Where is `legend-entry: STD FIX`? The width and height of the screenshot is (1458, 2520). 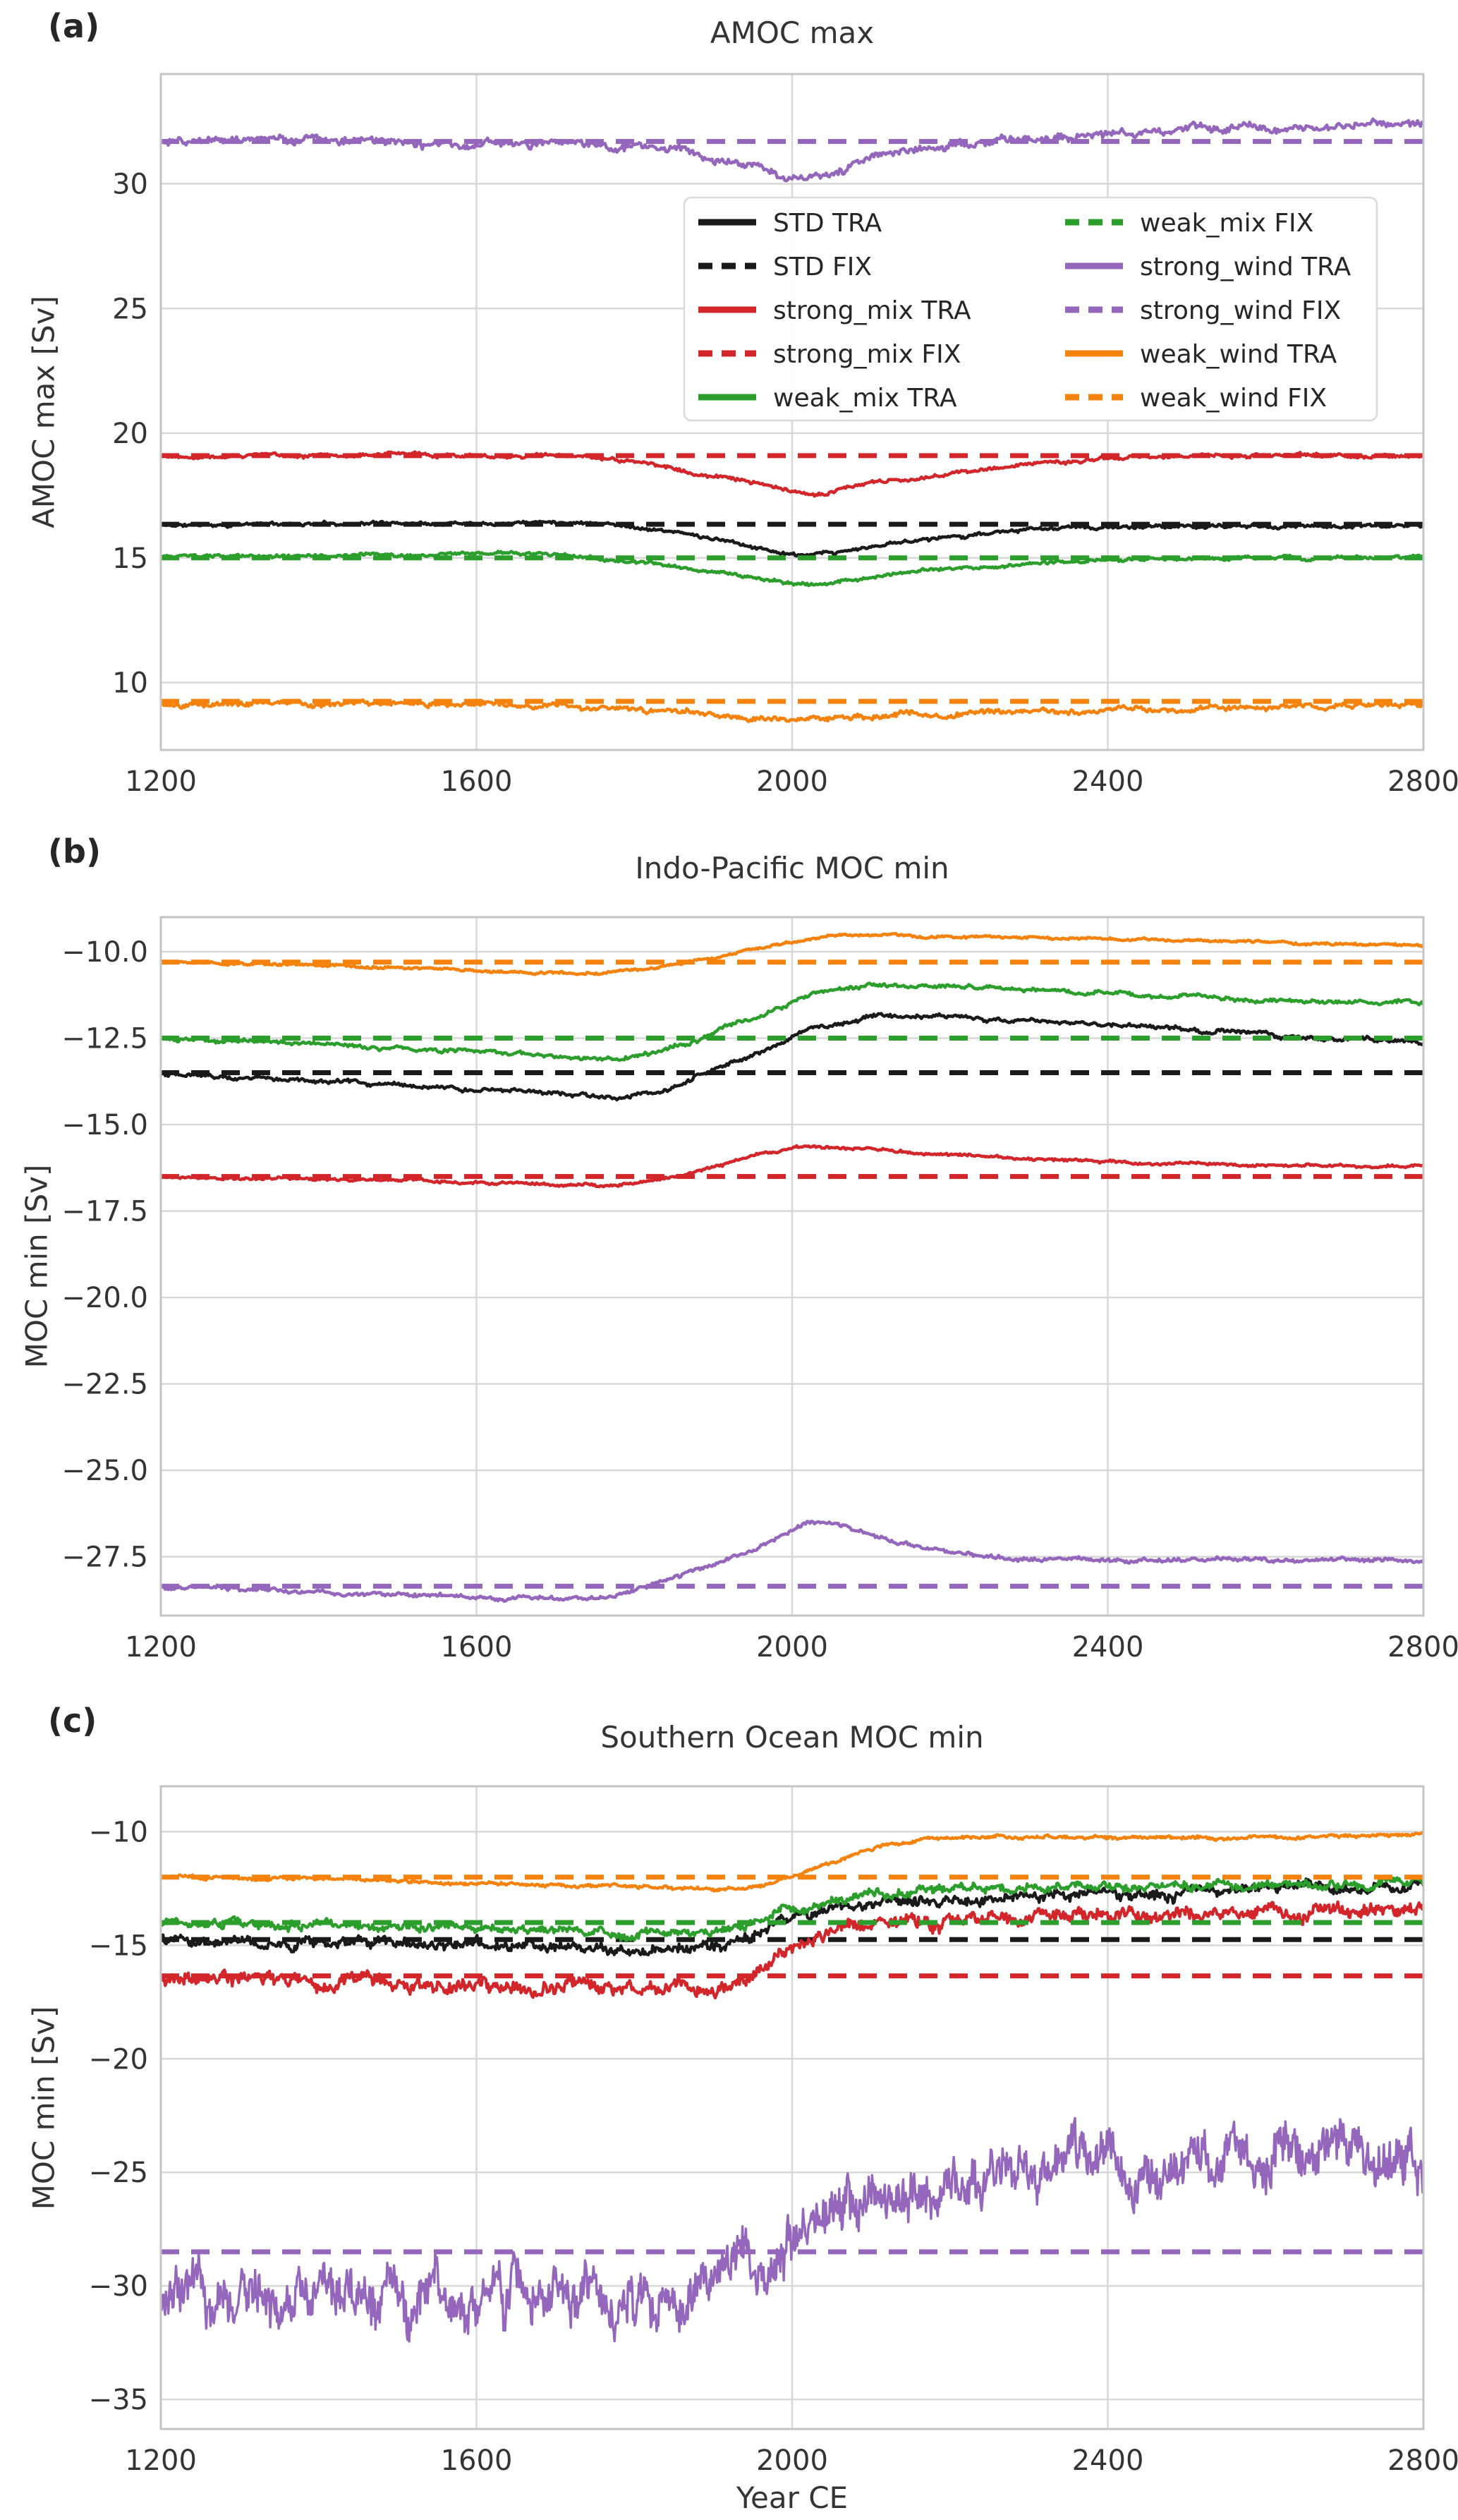
legend-entry: STD FIX is located at coordinates (785, 267).